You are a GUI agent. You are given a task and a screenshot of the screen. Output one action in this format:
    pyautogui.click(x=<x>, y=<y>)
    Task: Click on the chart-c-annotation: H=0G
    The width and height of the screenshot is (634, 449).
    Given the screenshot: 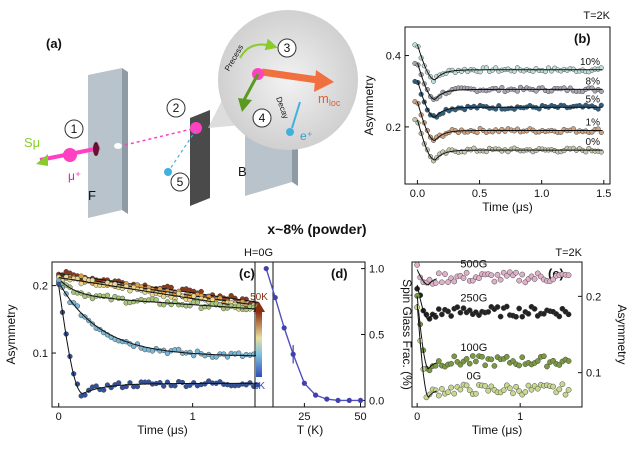 What is the action you would take?
    pyautogui.click(x=258, y=253)
    